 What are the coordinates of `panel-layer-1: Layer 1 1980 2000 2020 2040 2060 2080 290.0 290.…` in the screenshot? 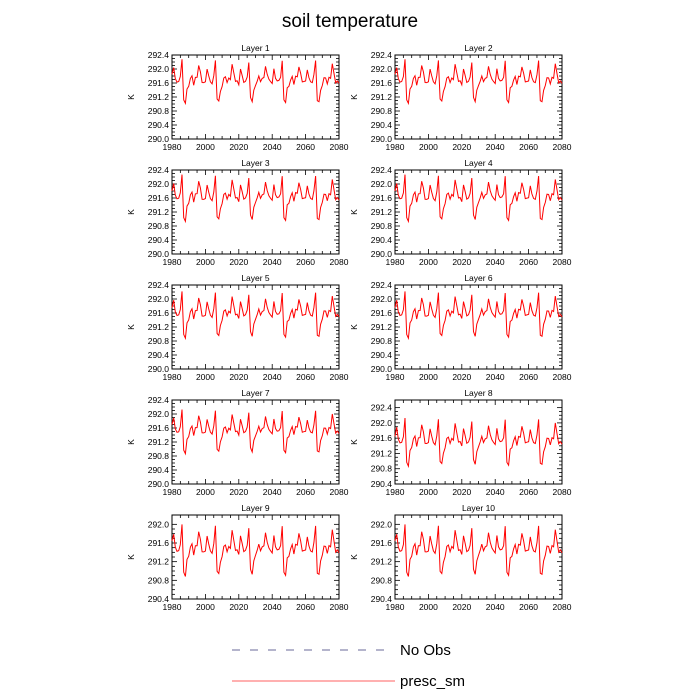 It's located at (237, 97).